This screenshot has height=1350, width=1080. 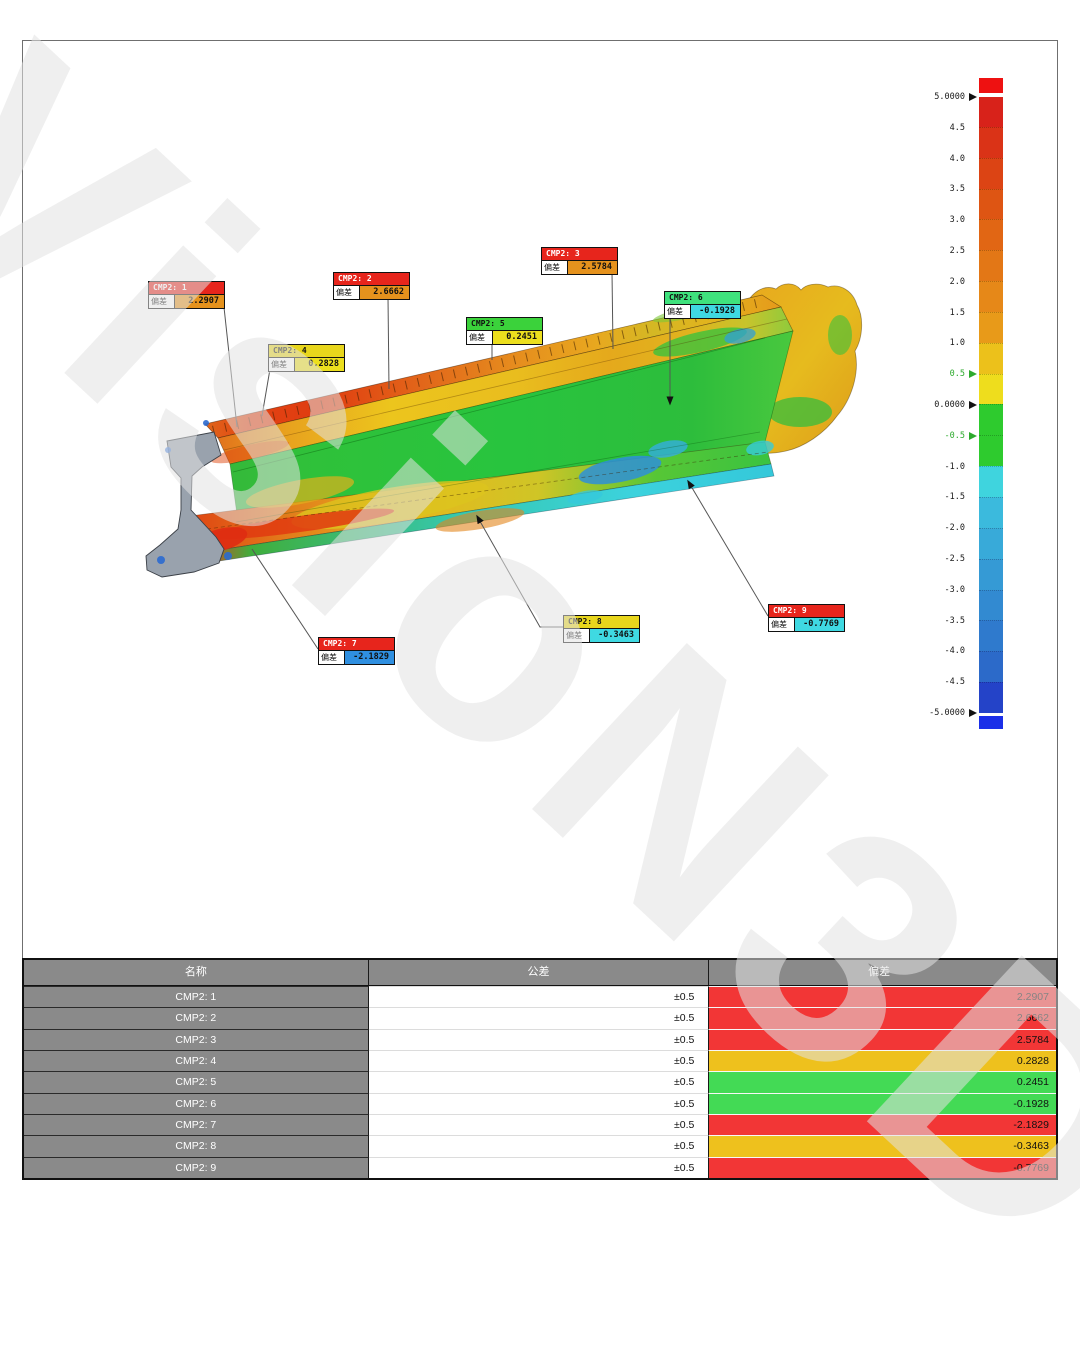 What do you see at coordinates (504, 324) in the screenshot?
I see `callout-title: CMP2: 5` at bounding box center [504, 324].